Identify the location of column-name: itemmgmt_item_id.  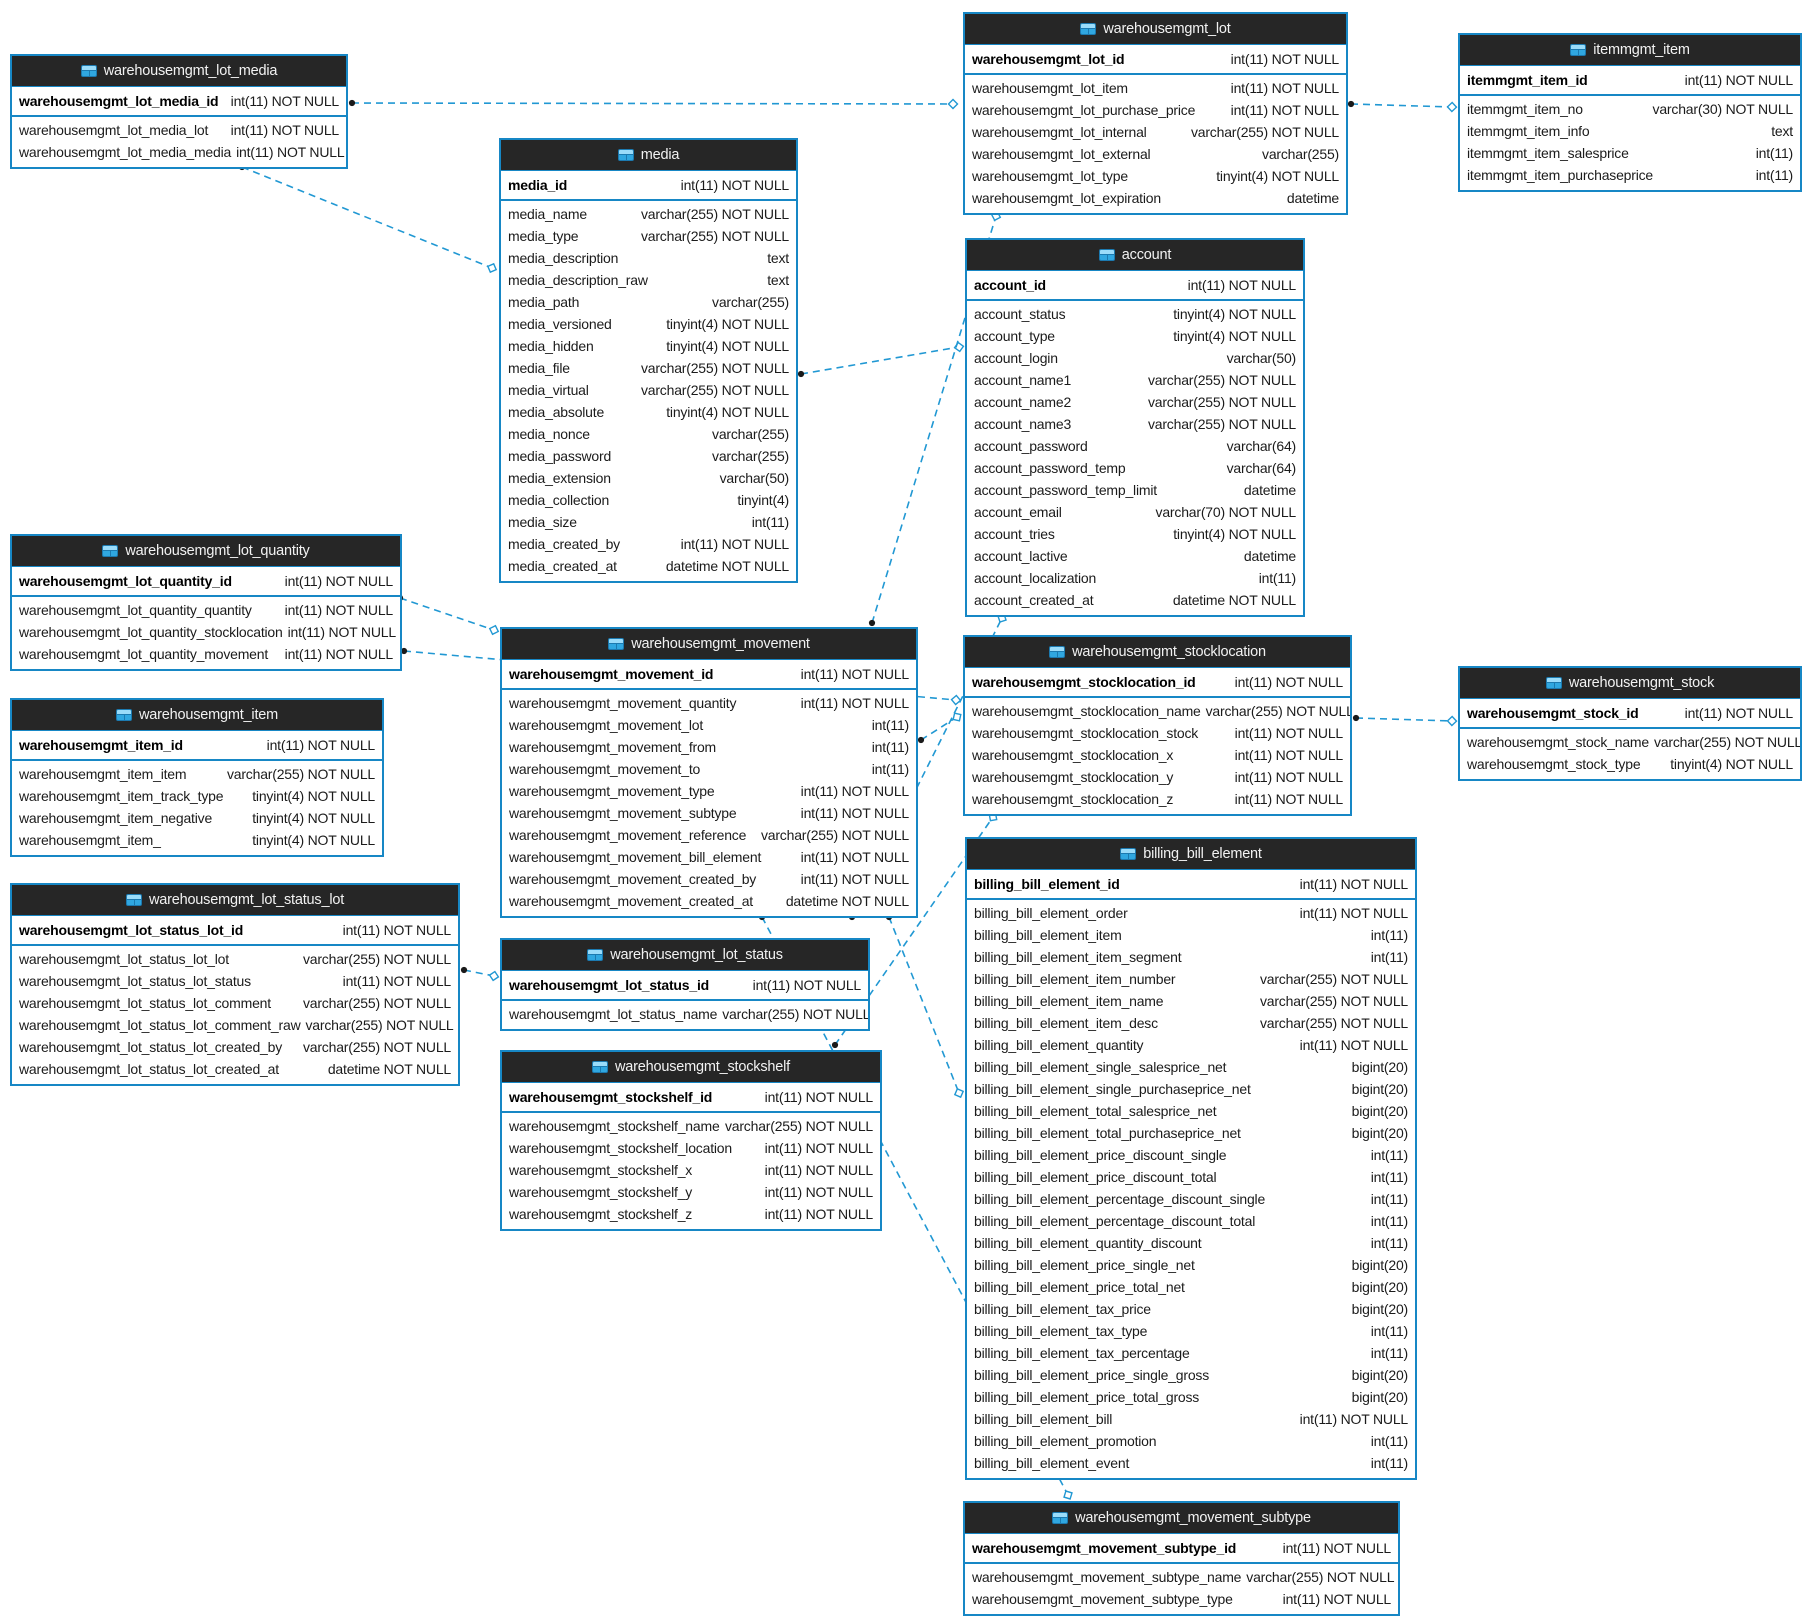
(1527, 80).